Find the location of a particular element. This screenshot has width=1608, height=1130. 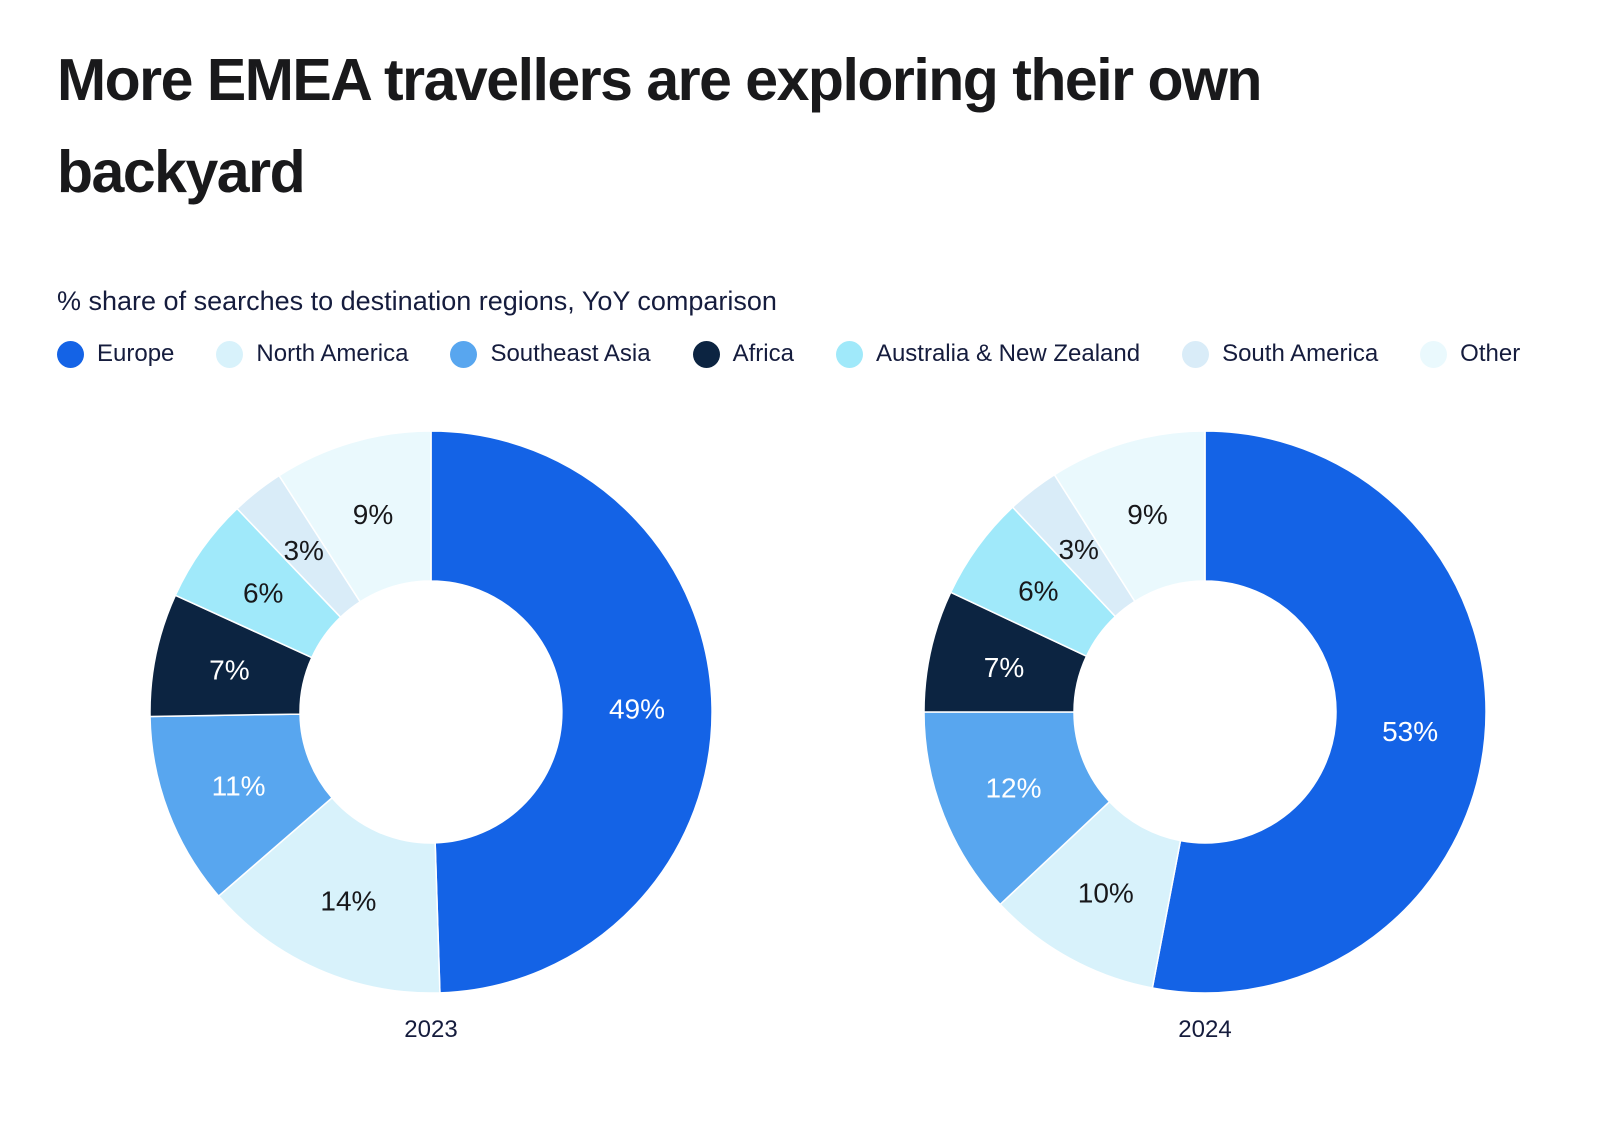

legend-swatch-southeast-asia is located at coordinates (464, 354).